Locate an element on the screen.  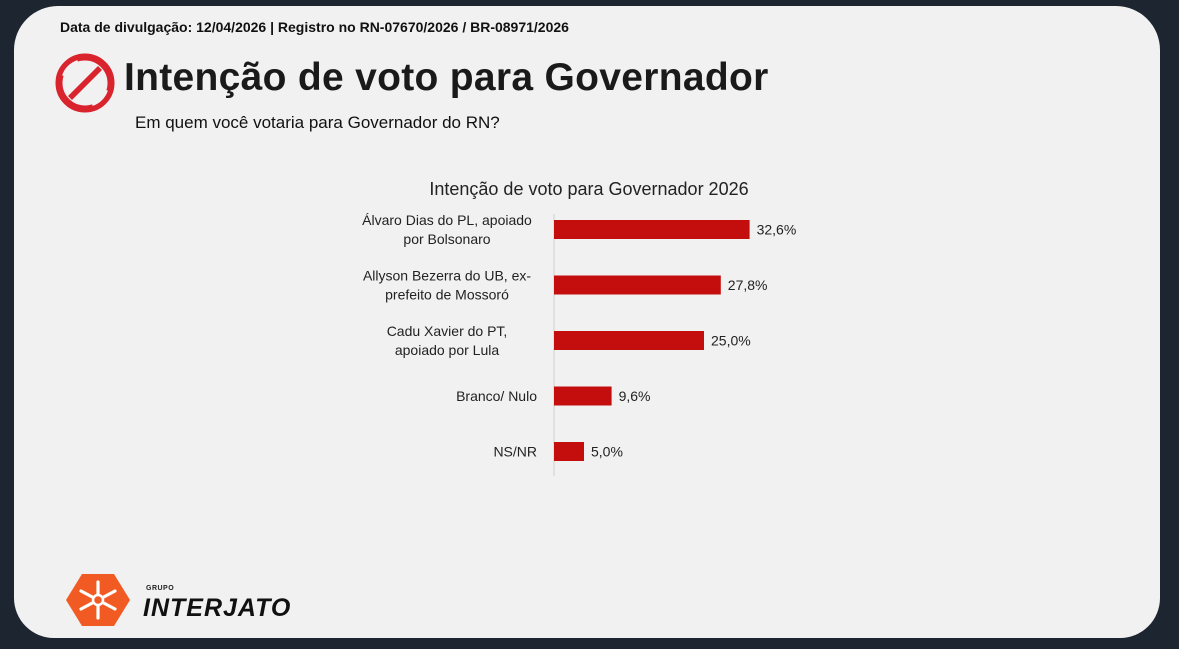
brand-group-label: GRUPO is located at coordinates (160, 588).